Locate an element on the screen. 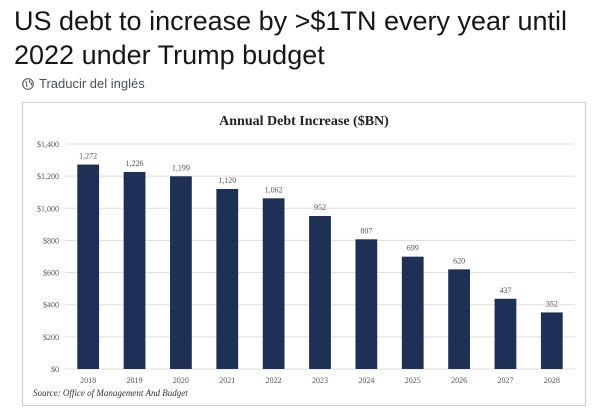  x-tick-label: 2020 is located at coordinates (181, 380).